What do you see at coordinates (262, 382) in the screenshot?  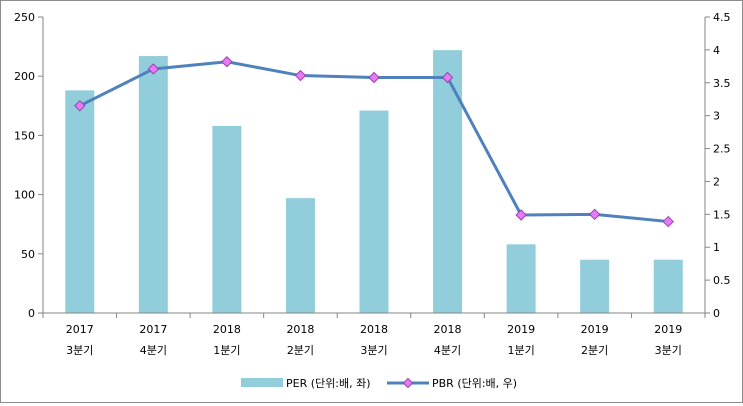 I see `legend-swatch-per` at bounding box center [262, 382].